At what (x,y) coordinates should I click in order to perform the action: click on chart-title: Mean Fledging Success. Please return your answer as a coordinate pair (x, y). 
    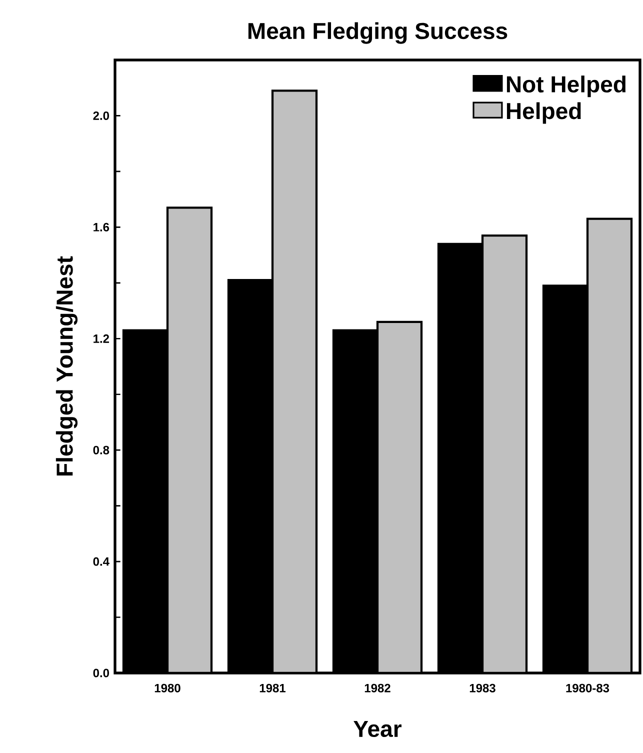
    Looking at the image, I should click on (378, 33).